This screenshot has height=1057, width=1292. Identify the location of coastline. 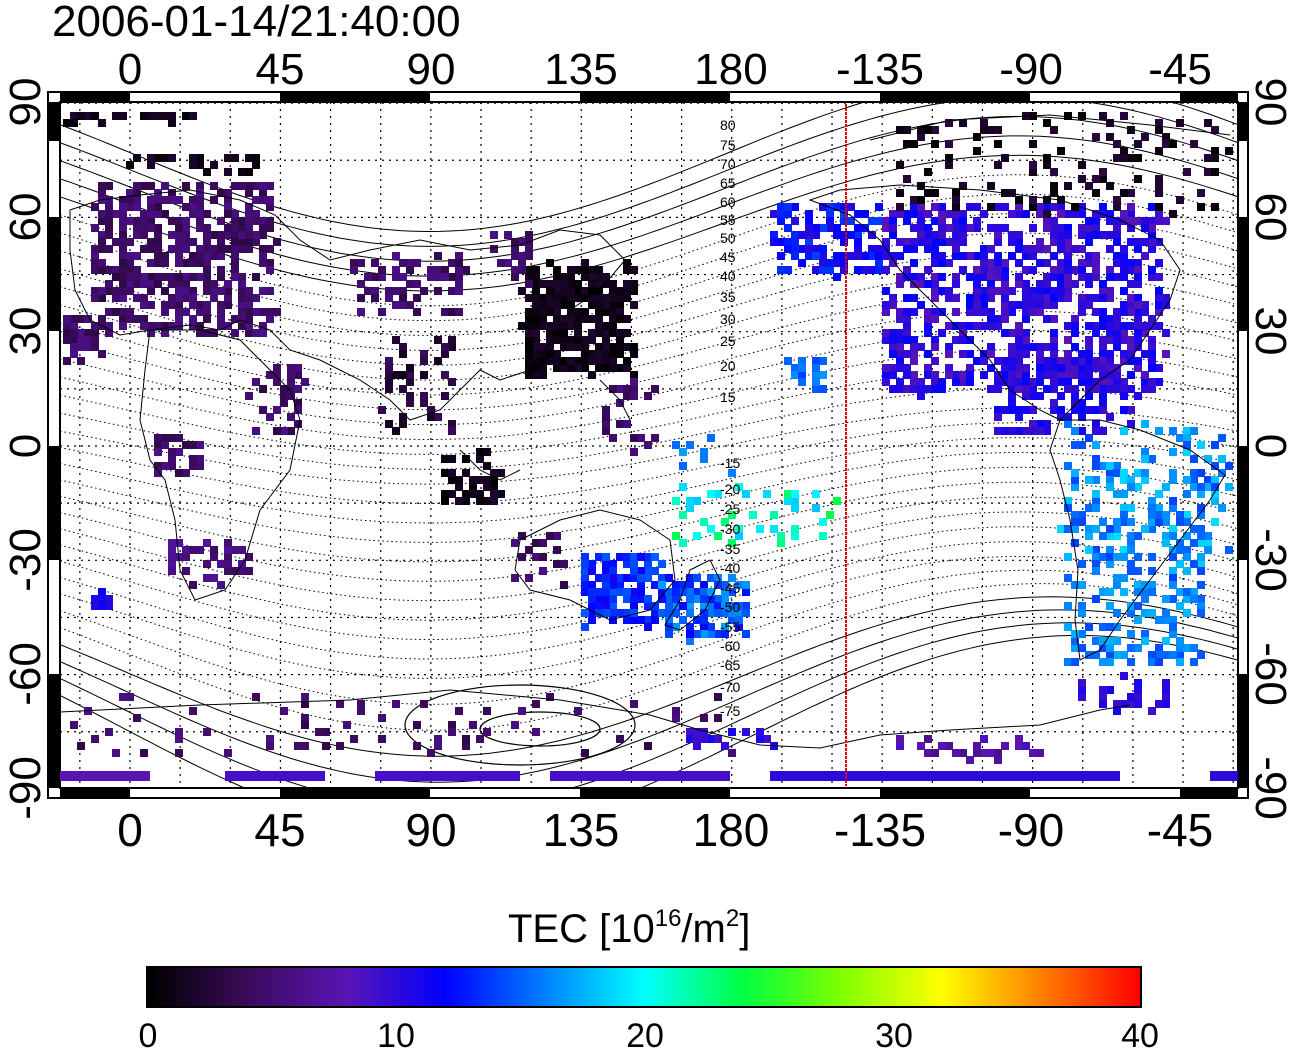
(595, 565).